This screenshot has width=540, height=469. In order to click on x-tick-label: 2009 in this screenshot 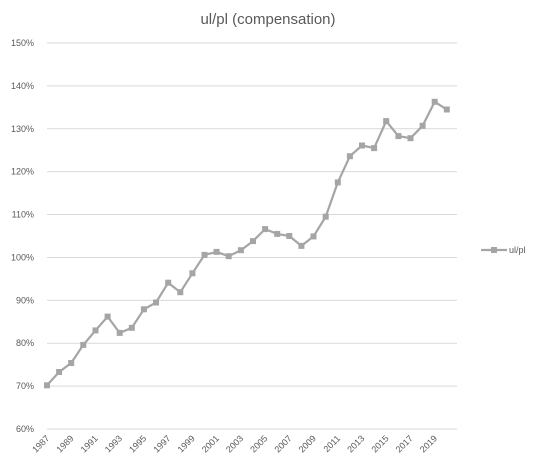, I will do `click(307, 443)`.